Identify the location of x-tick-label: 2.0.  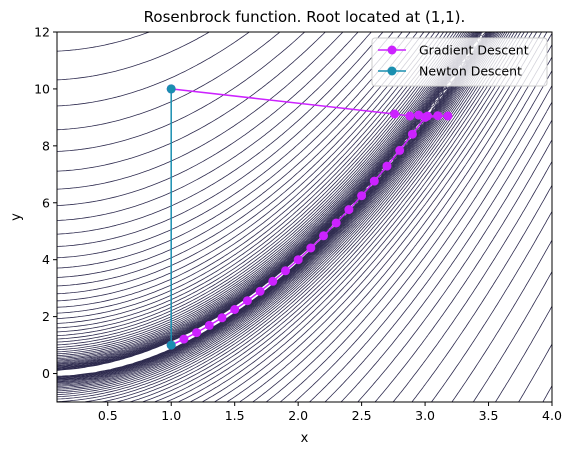
(298, 415).